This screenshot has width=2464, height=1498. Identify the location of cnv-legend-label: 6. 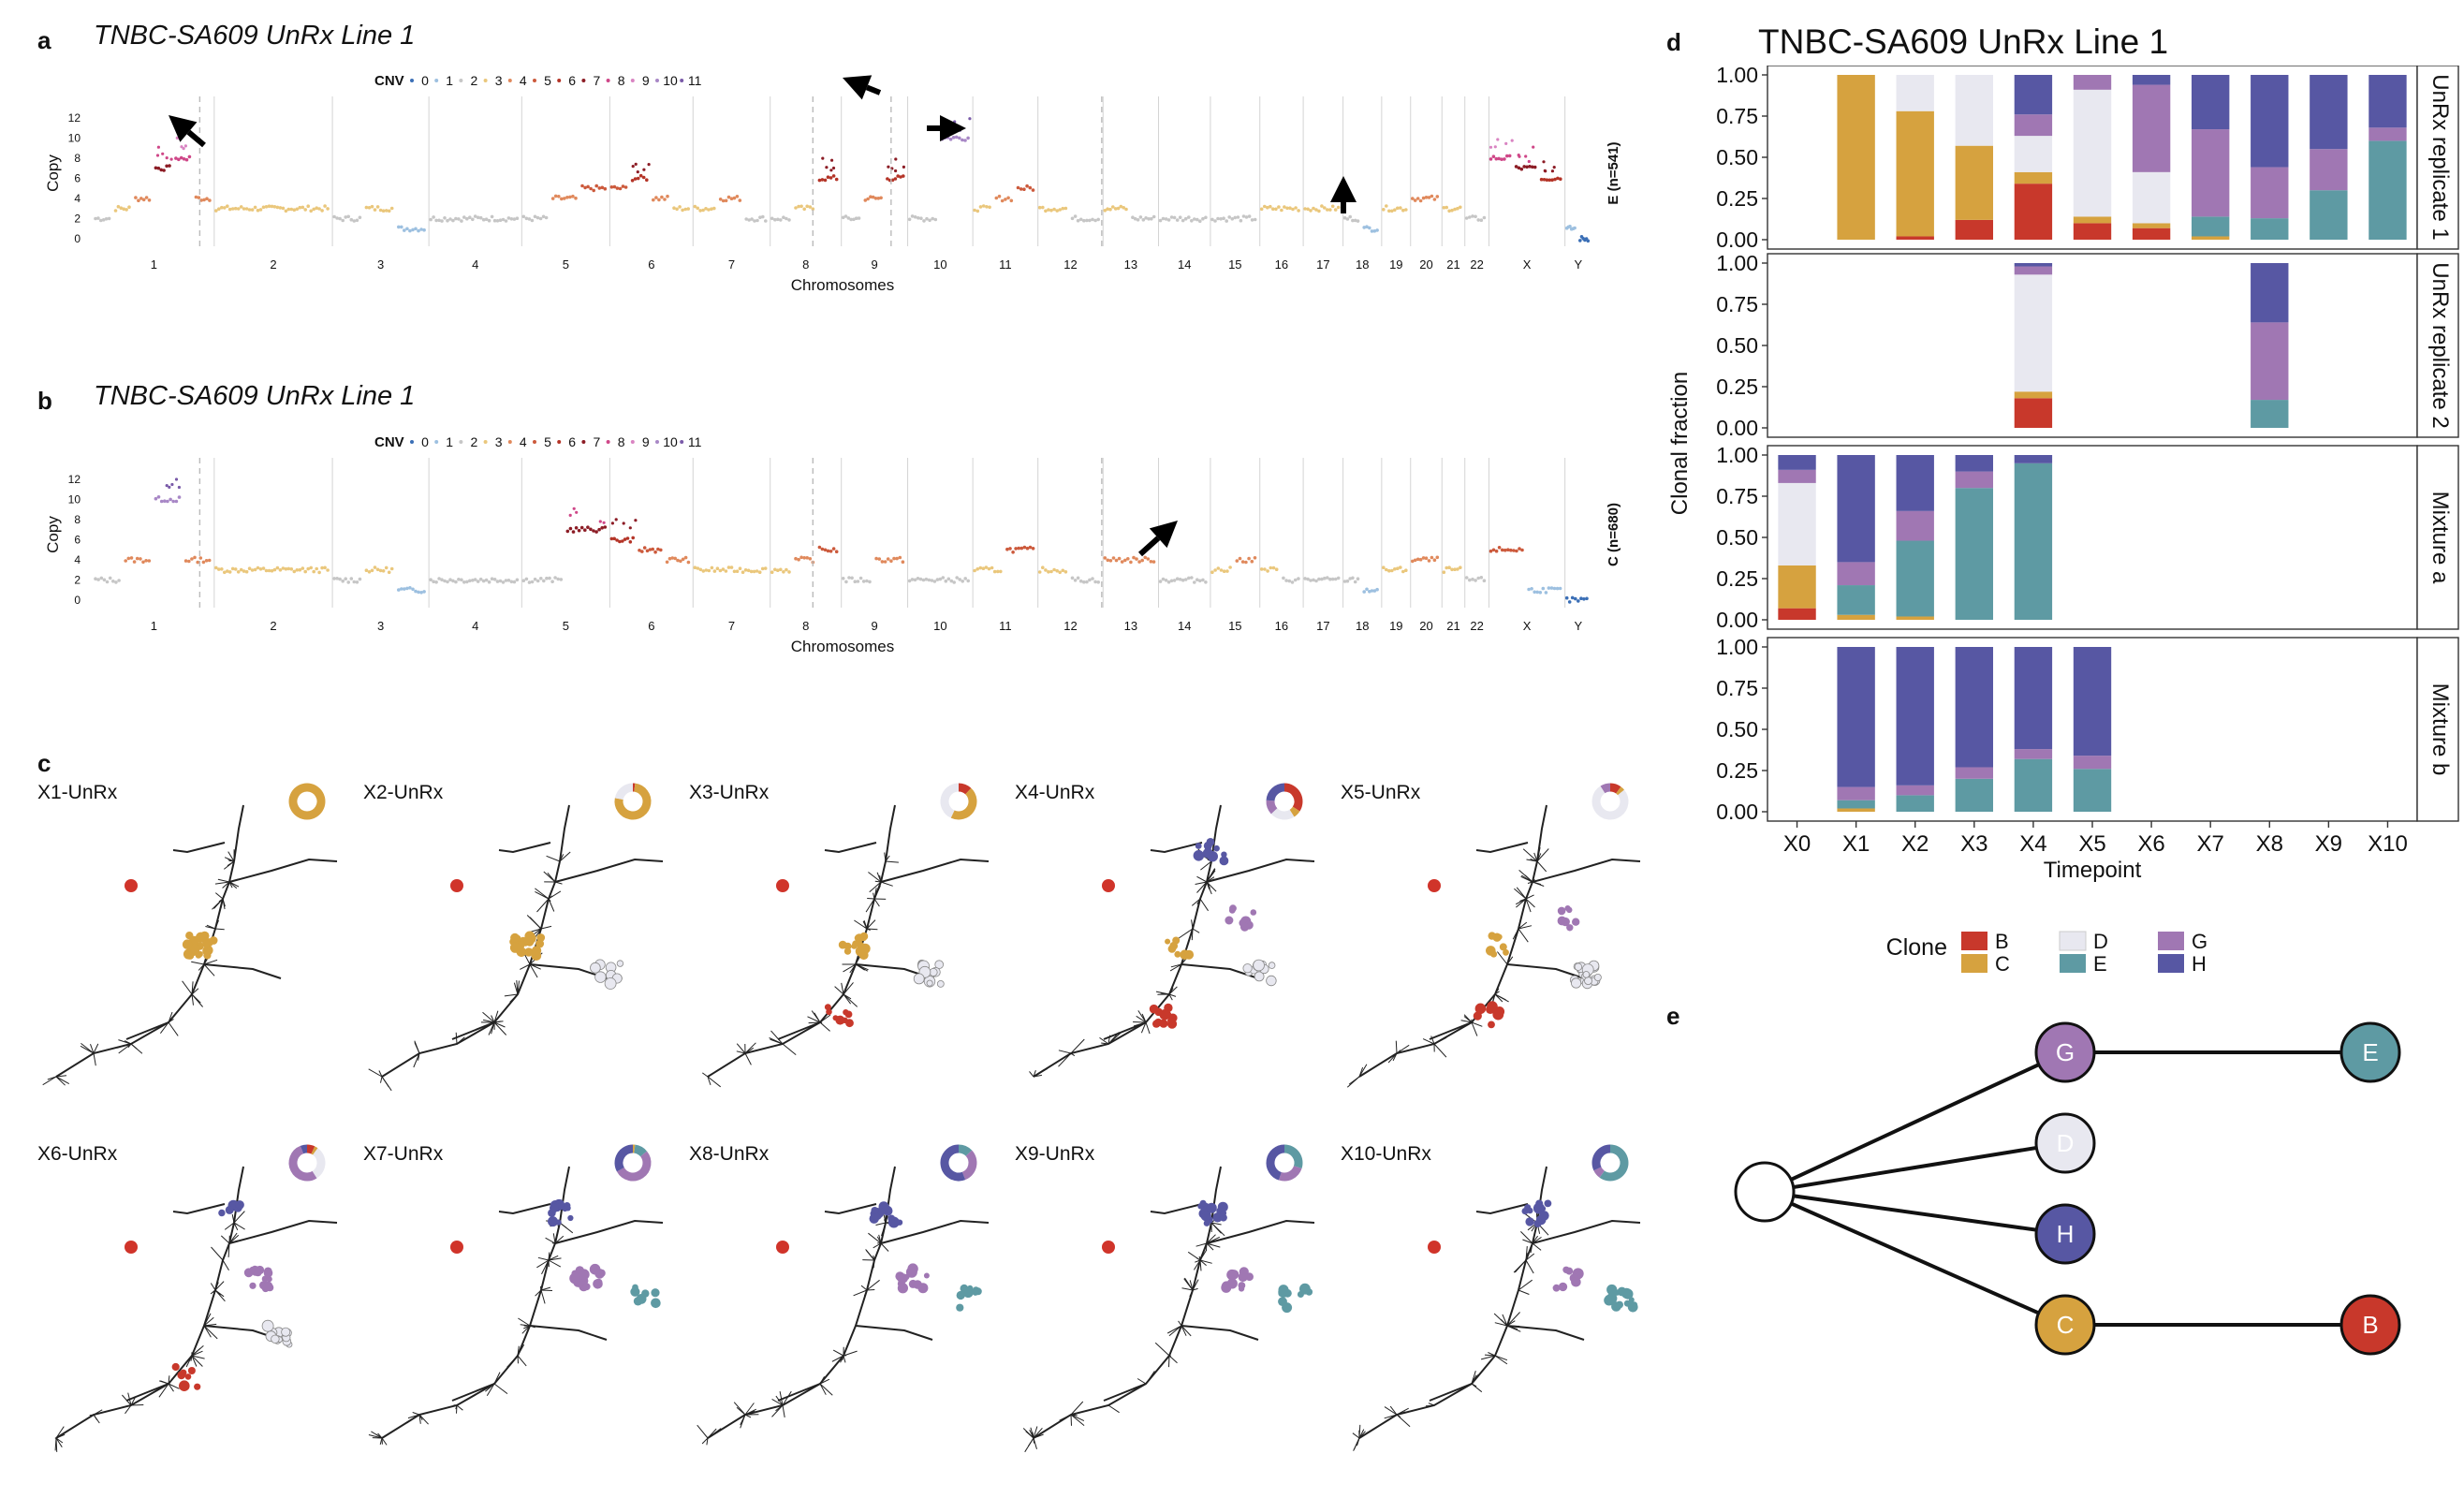
(572, 441).